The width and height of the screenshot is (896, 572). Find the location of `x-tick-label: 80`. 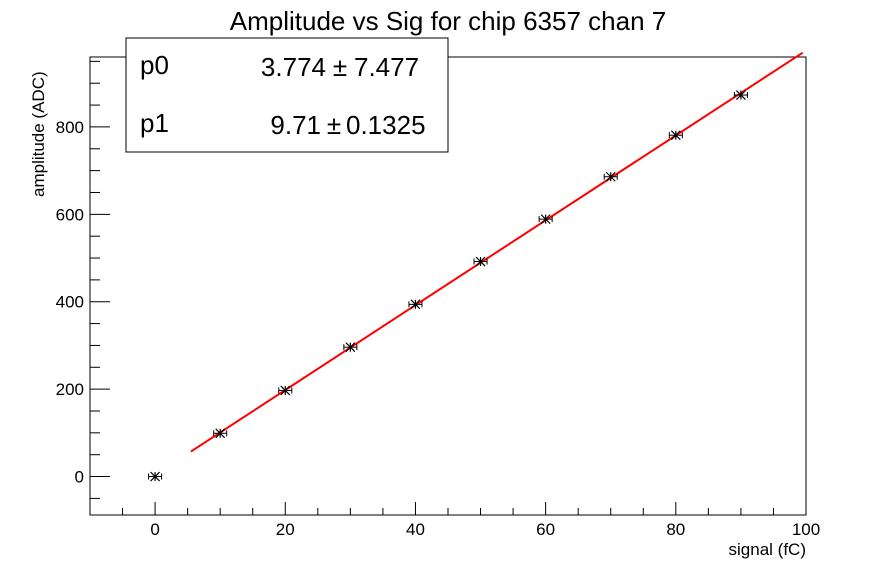

x-tick-label: 80 is located at coordinates (675, 529).